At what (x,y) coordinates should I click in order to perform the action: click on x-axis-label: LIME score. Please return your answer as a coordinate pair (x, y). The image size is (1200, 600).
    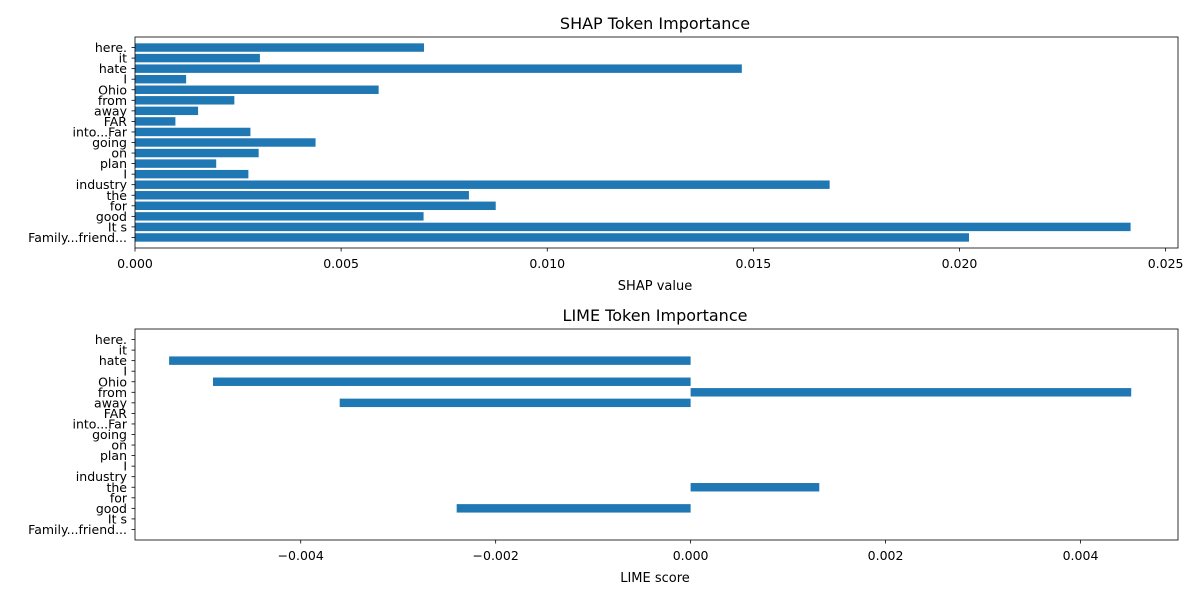
    Looking at the image, I should click on (655, 578).